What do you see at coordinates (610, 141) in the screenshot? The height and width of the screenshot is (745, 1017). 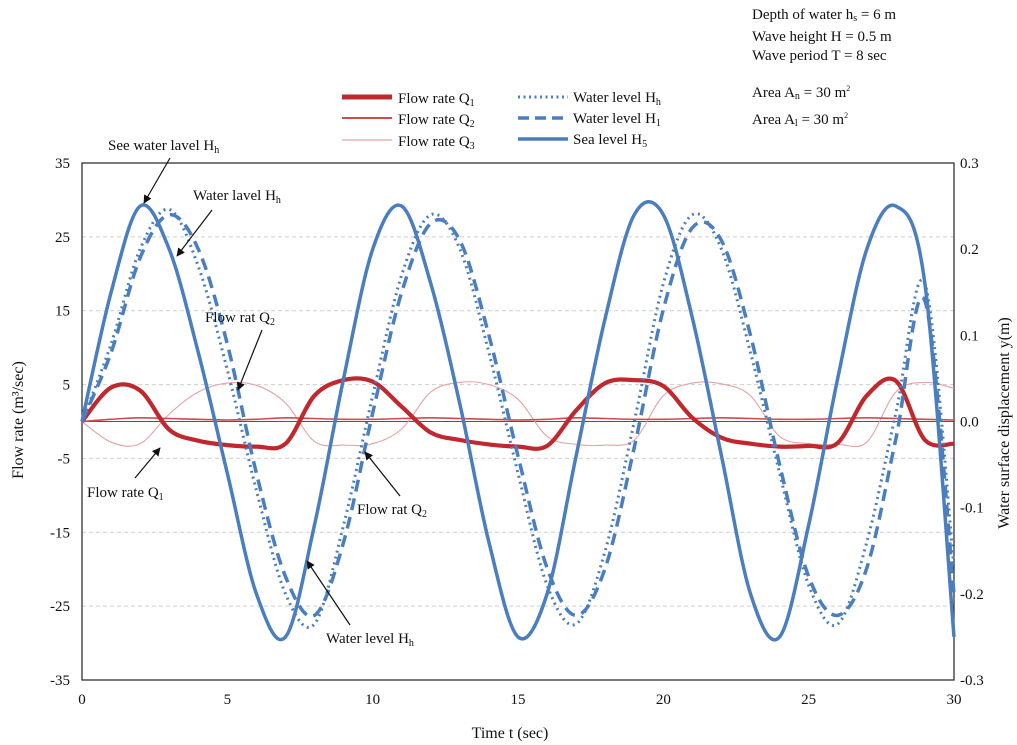 I see `legend-label-h5: Sea level H5` at bounding box center [610, 141].